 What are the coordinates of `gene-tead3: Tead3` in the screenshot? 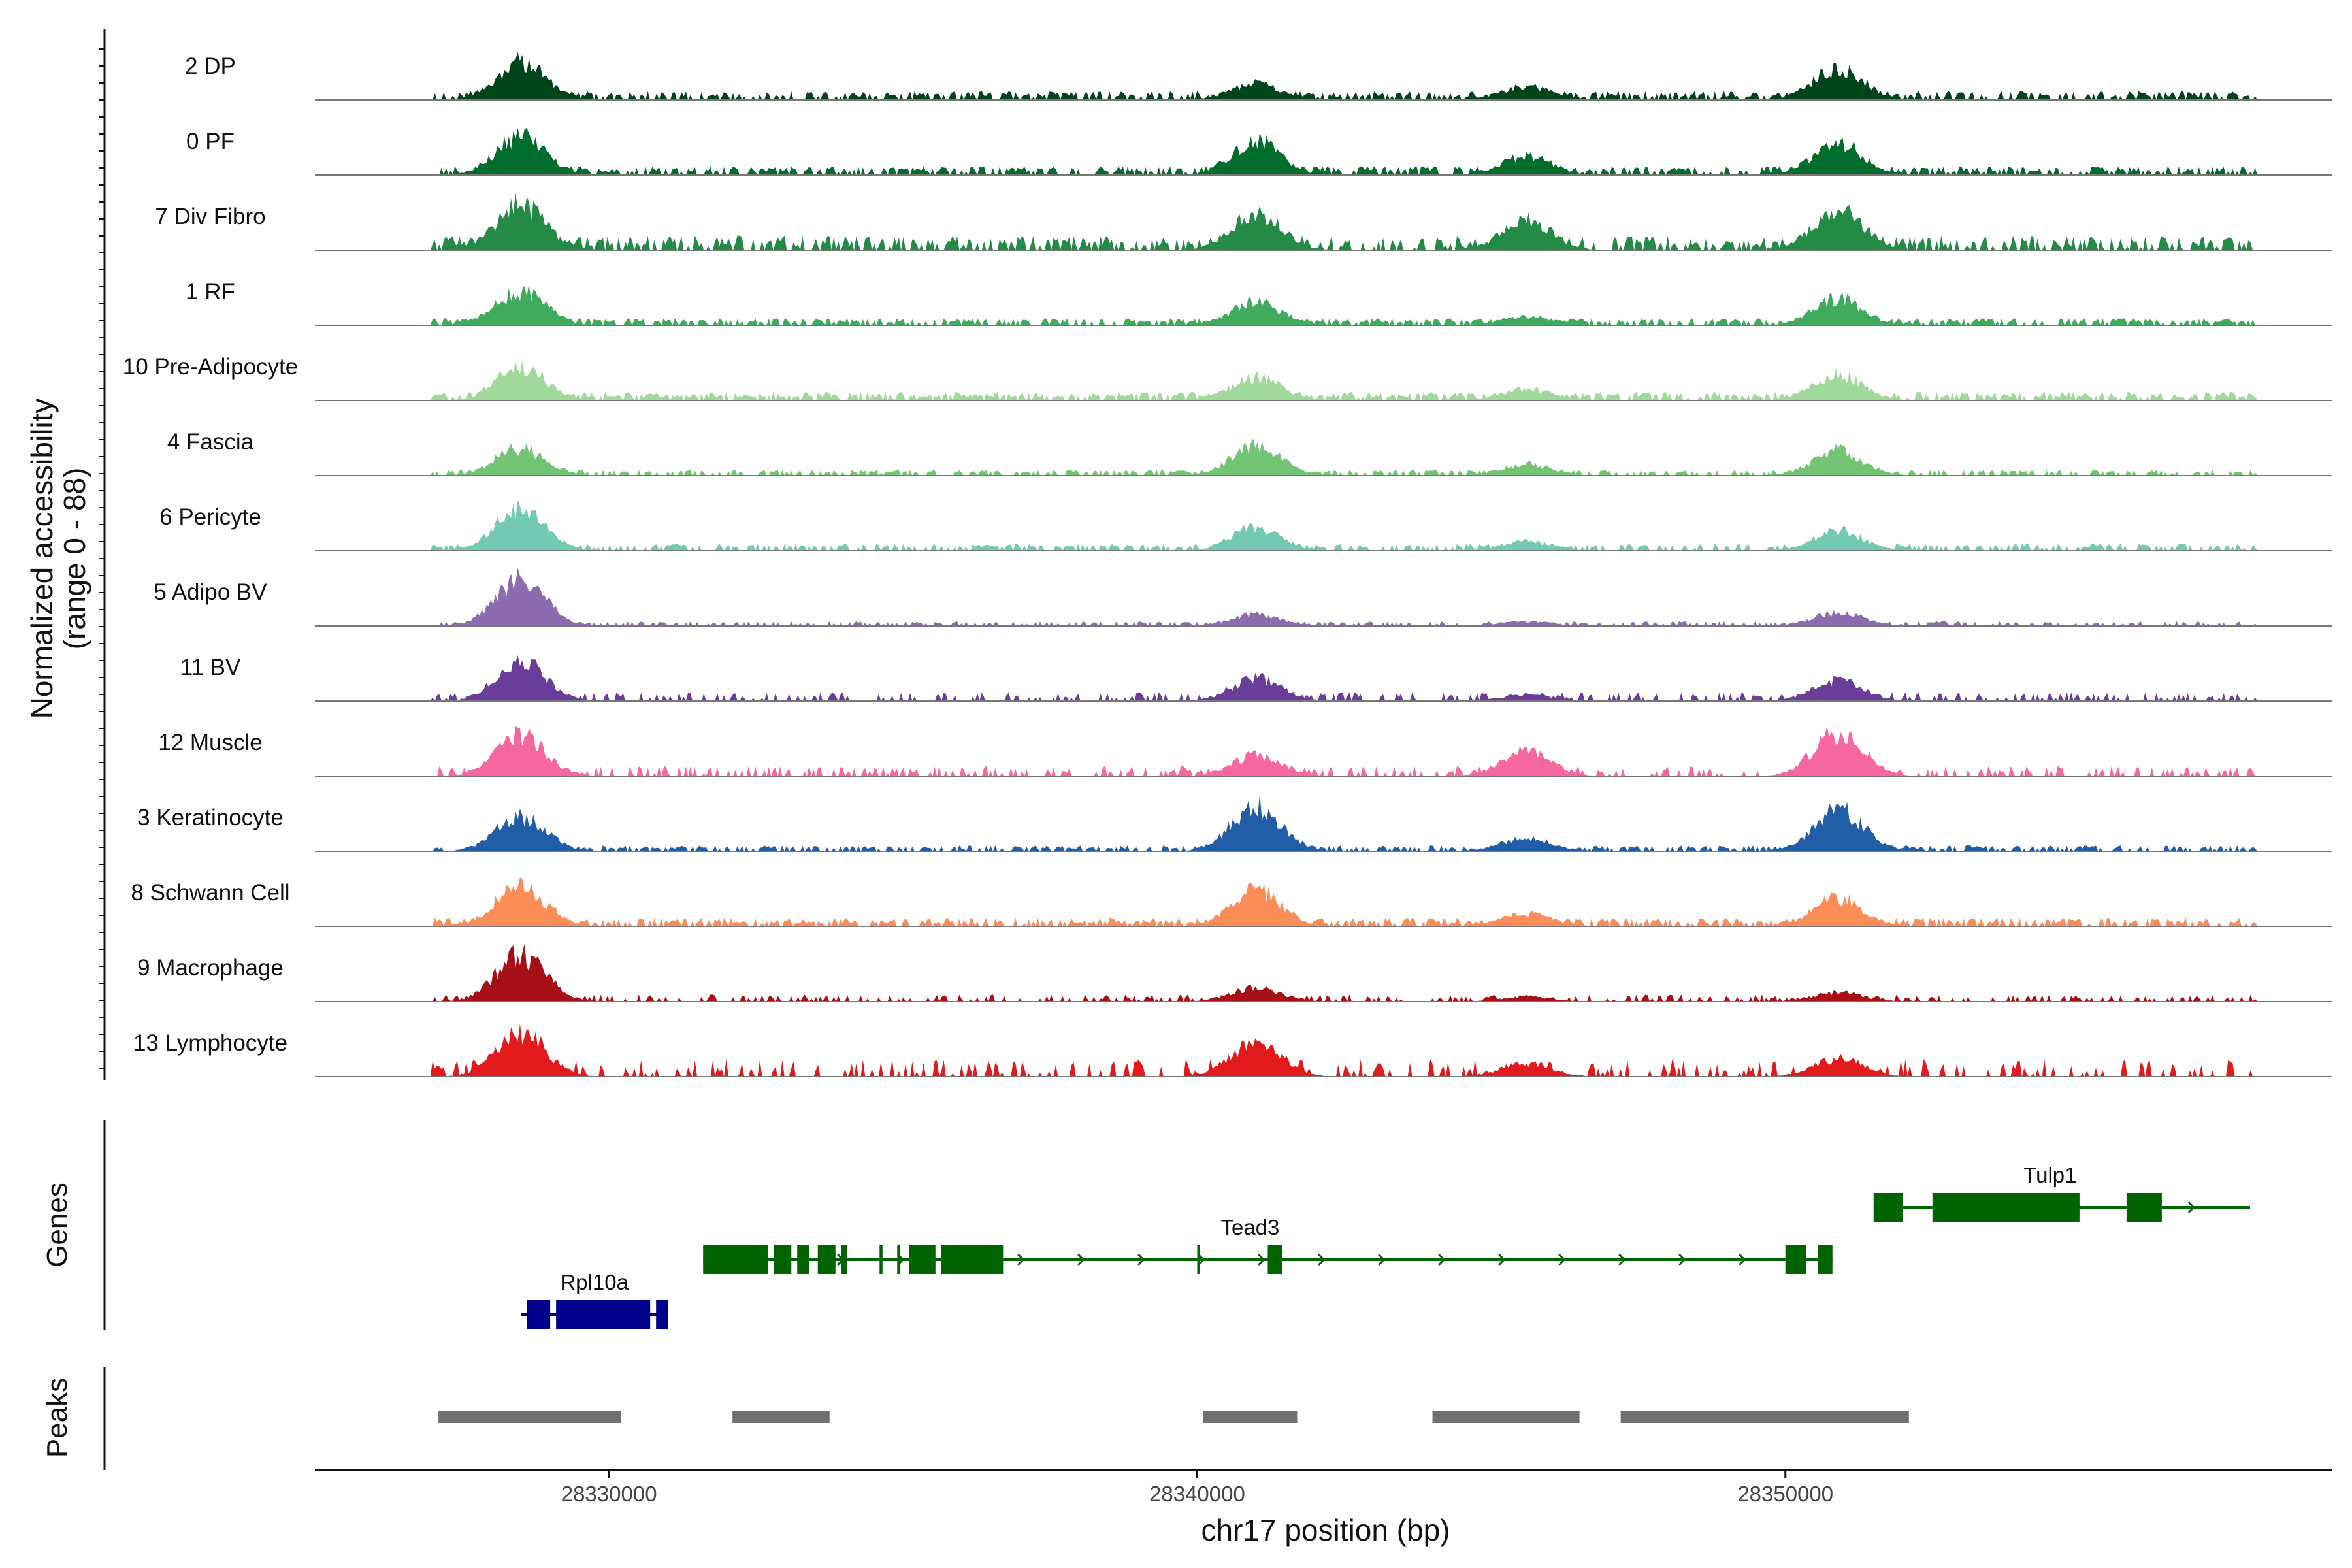 It's located at (1268, 1244).